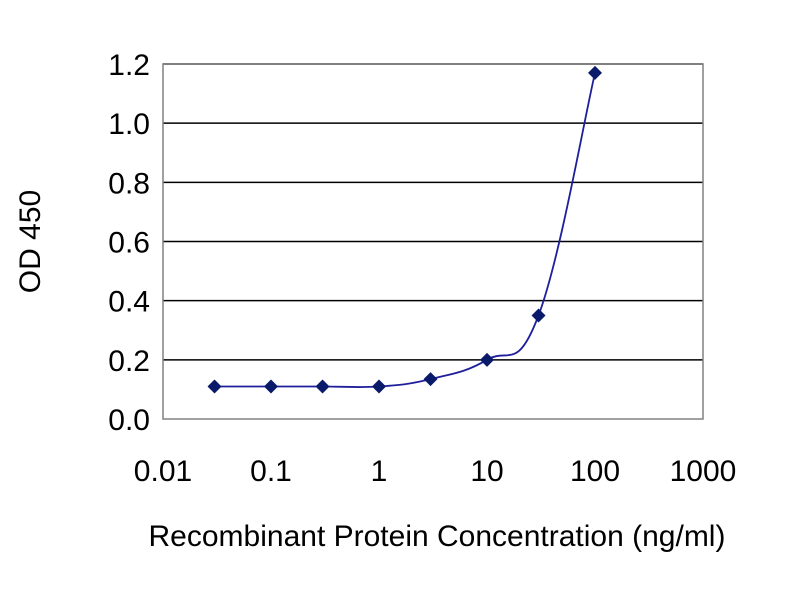 This screenshot has width=800, height=605. I want to click on y-axis-ticks: 0.0 0.2 0.4 0.6 0.8 1.0 1.2, so click(129, 243).